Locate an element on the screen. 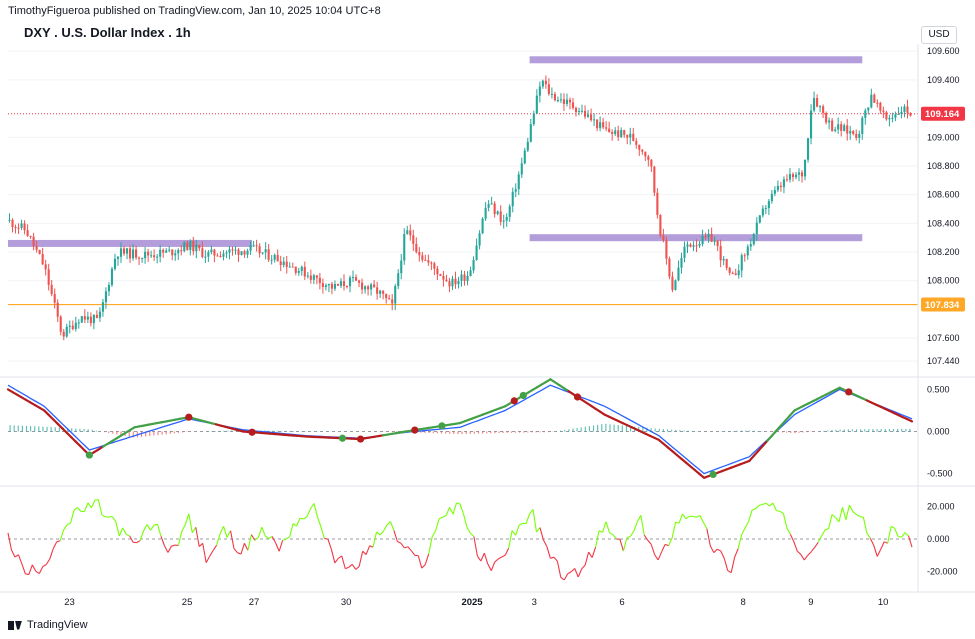 The height and width of the screenshot is (639, 975). time-tick-label: 6 is located at coordinates (621, 602).